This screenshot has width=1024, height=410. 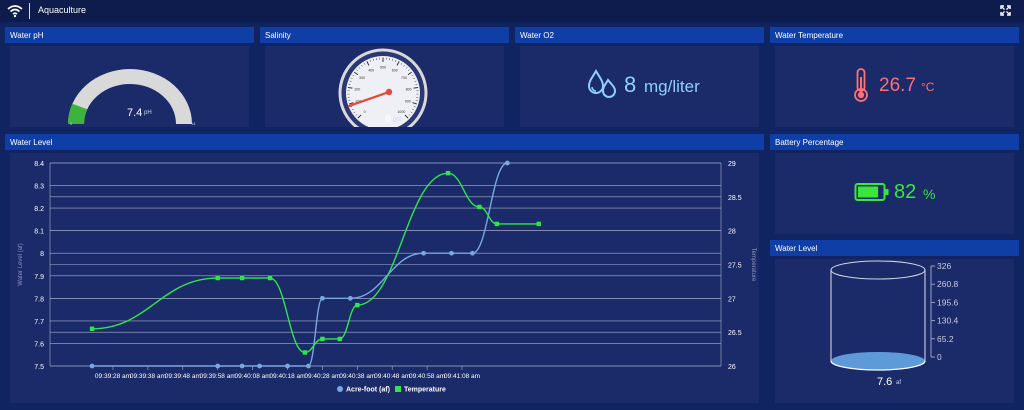 I want to click on y-right-tick-label: 26, so click(x=732, y=367).